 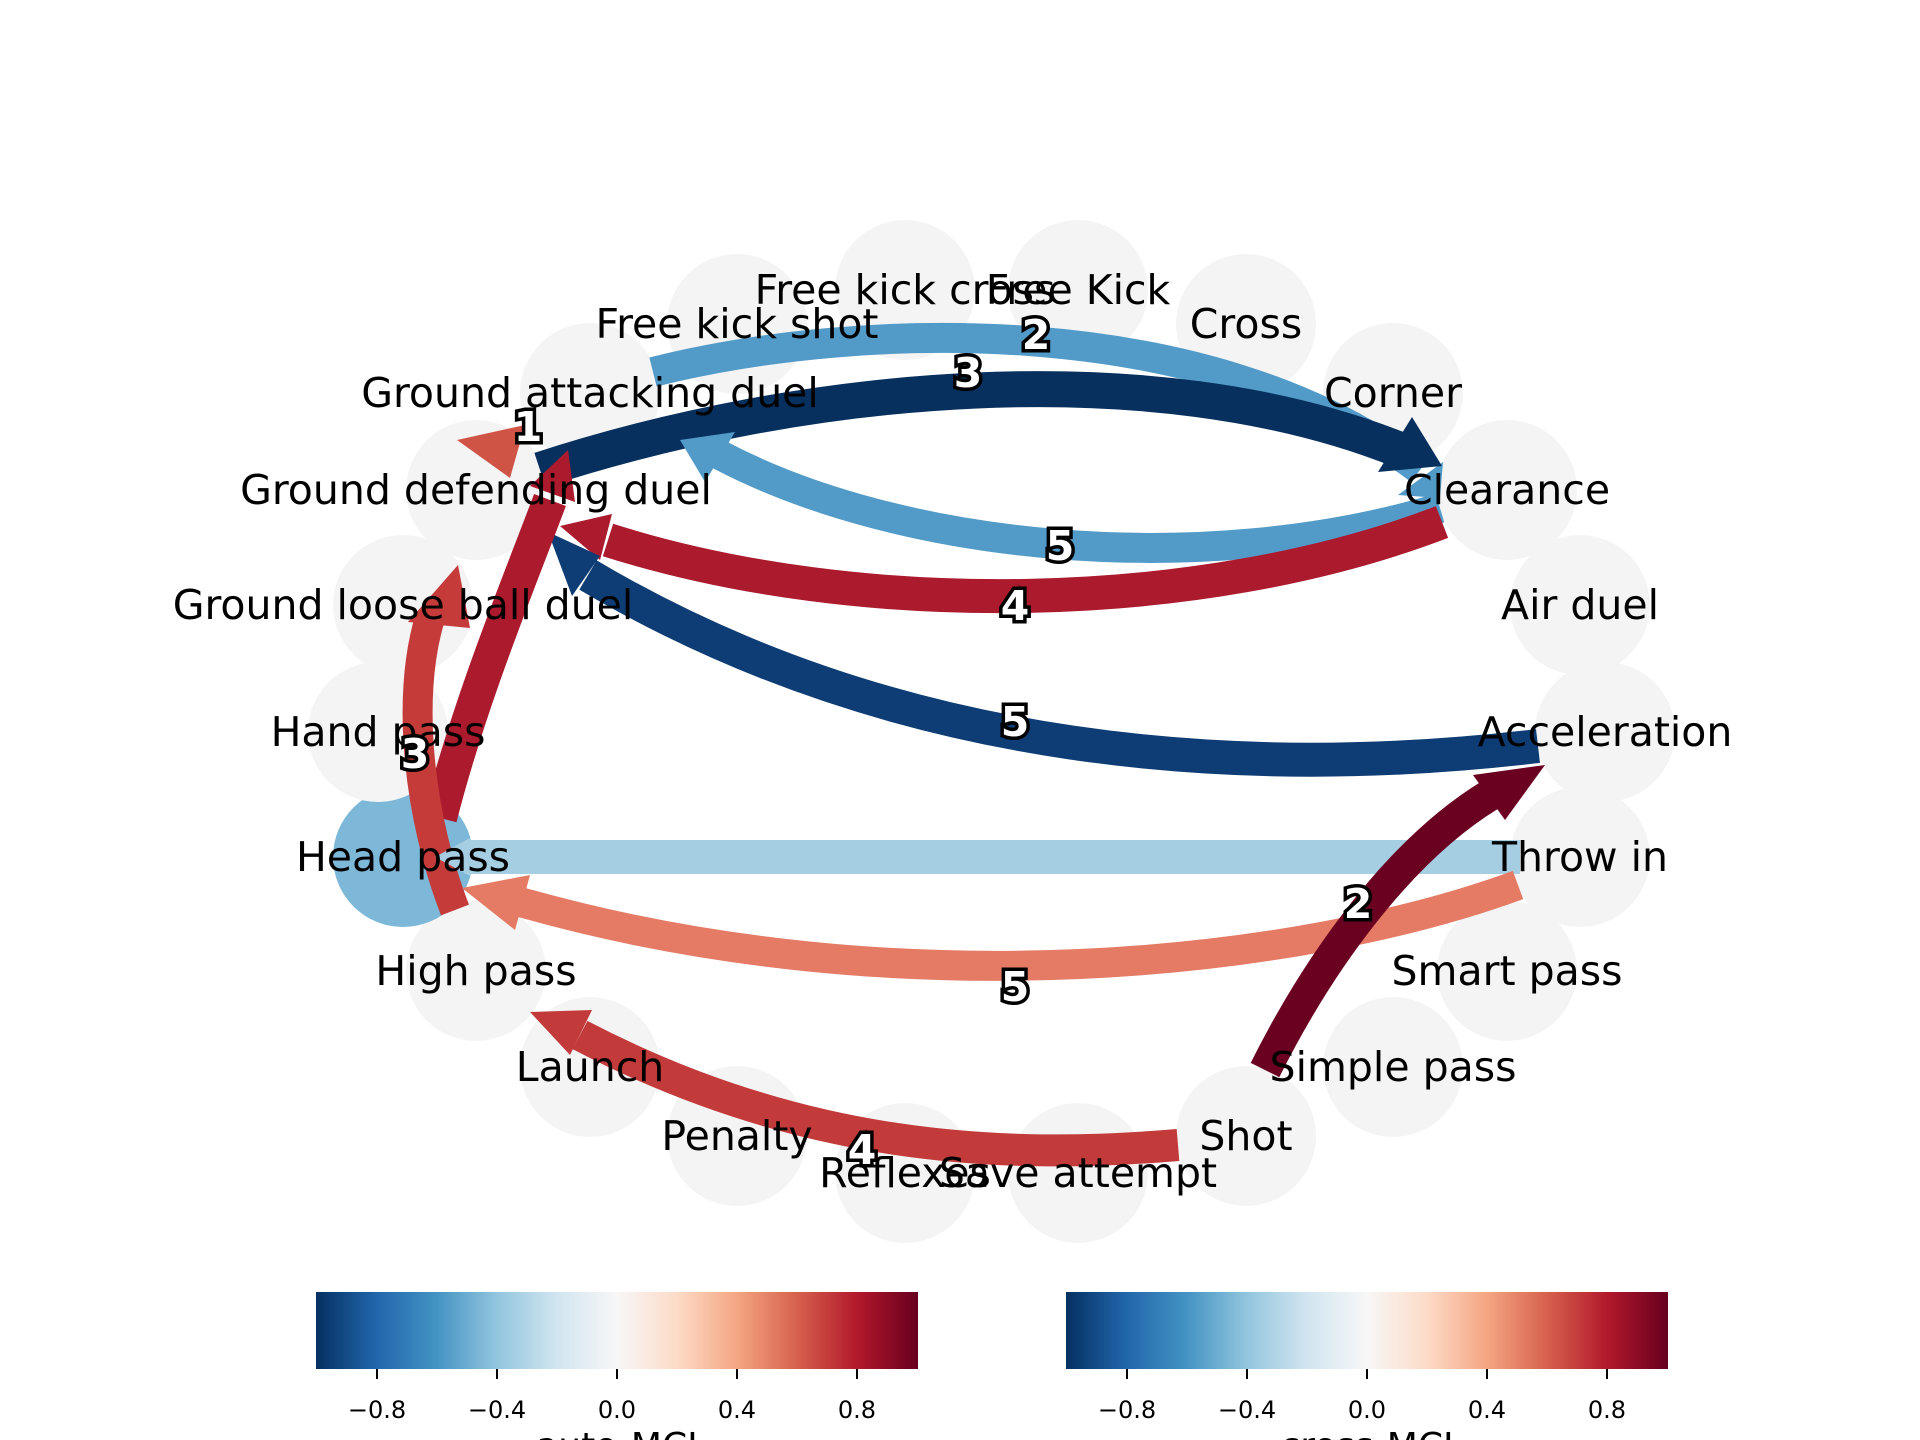 I want to click on node-label: Clearance, so click(x=1507, y=490).